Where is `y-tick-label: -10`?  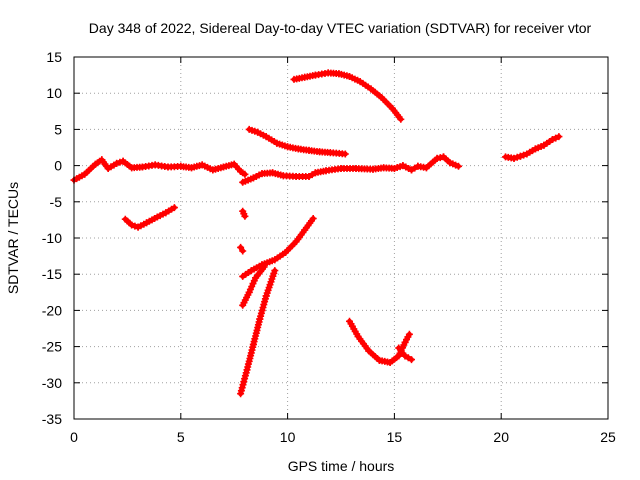
y-tick-label: -10 is located at coordinates (52, 238).